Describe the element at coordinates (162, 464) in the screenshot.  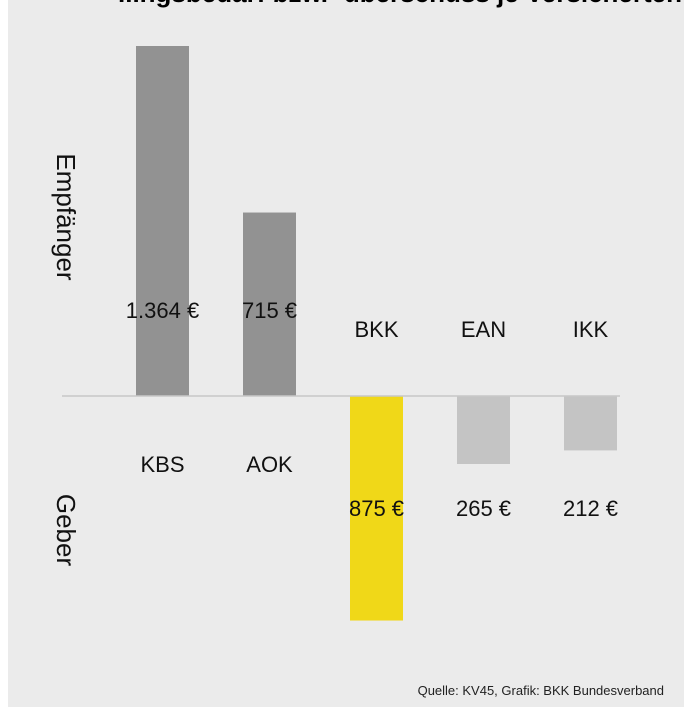
I see `category-label-kbs: KBS` at that location.